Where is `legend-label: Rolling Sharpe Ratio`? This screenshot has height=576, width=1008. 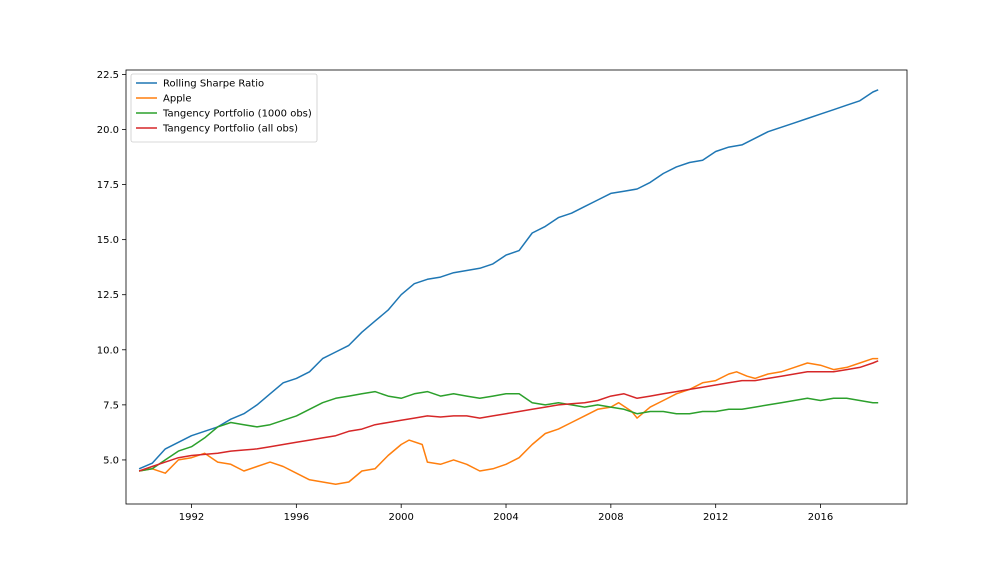
legend-label: Rolling Sharpe Ratio is located at coordinates (213, 84).